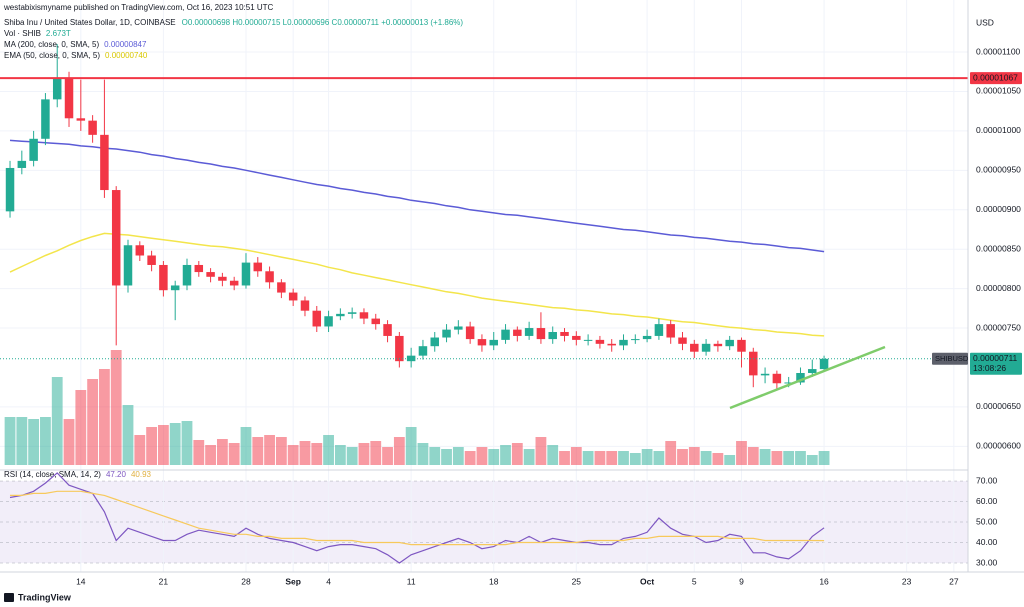 This screenshot has width=1024, height=607. Describe the element at coordinates (417, 196) in the screenshot. I see `moving-average-line` at that location.